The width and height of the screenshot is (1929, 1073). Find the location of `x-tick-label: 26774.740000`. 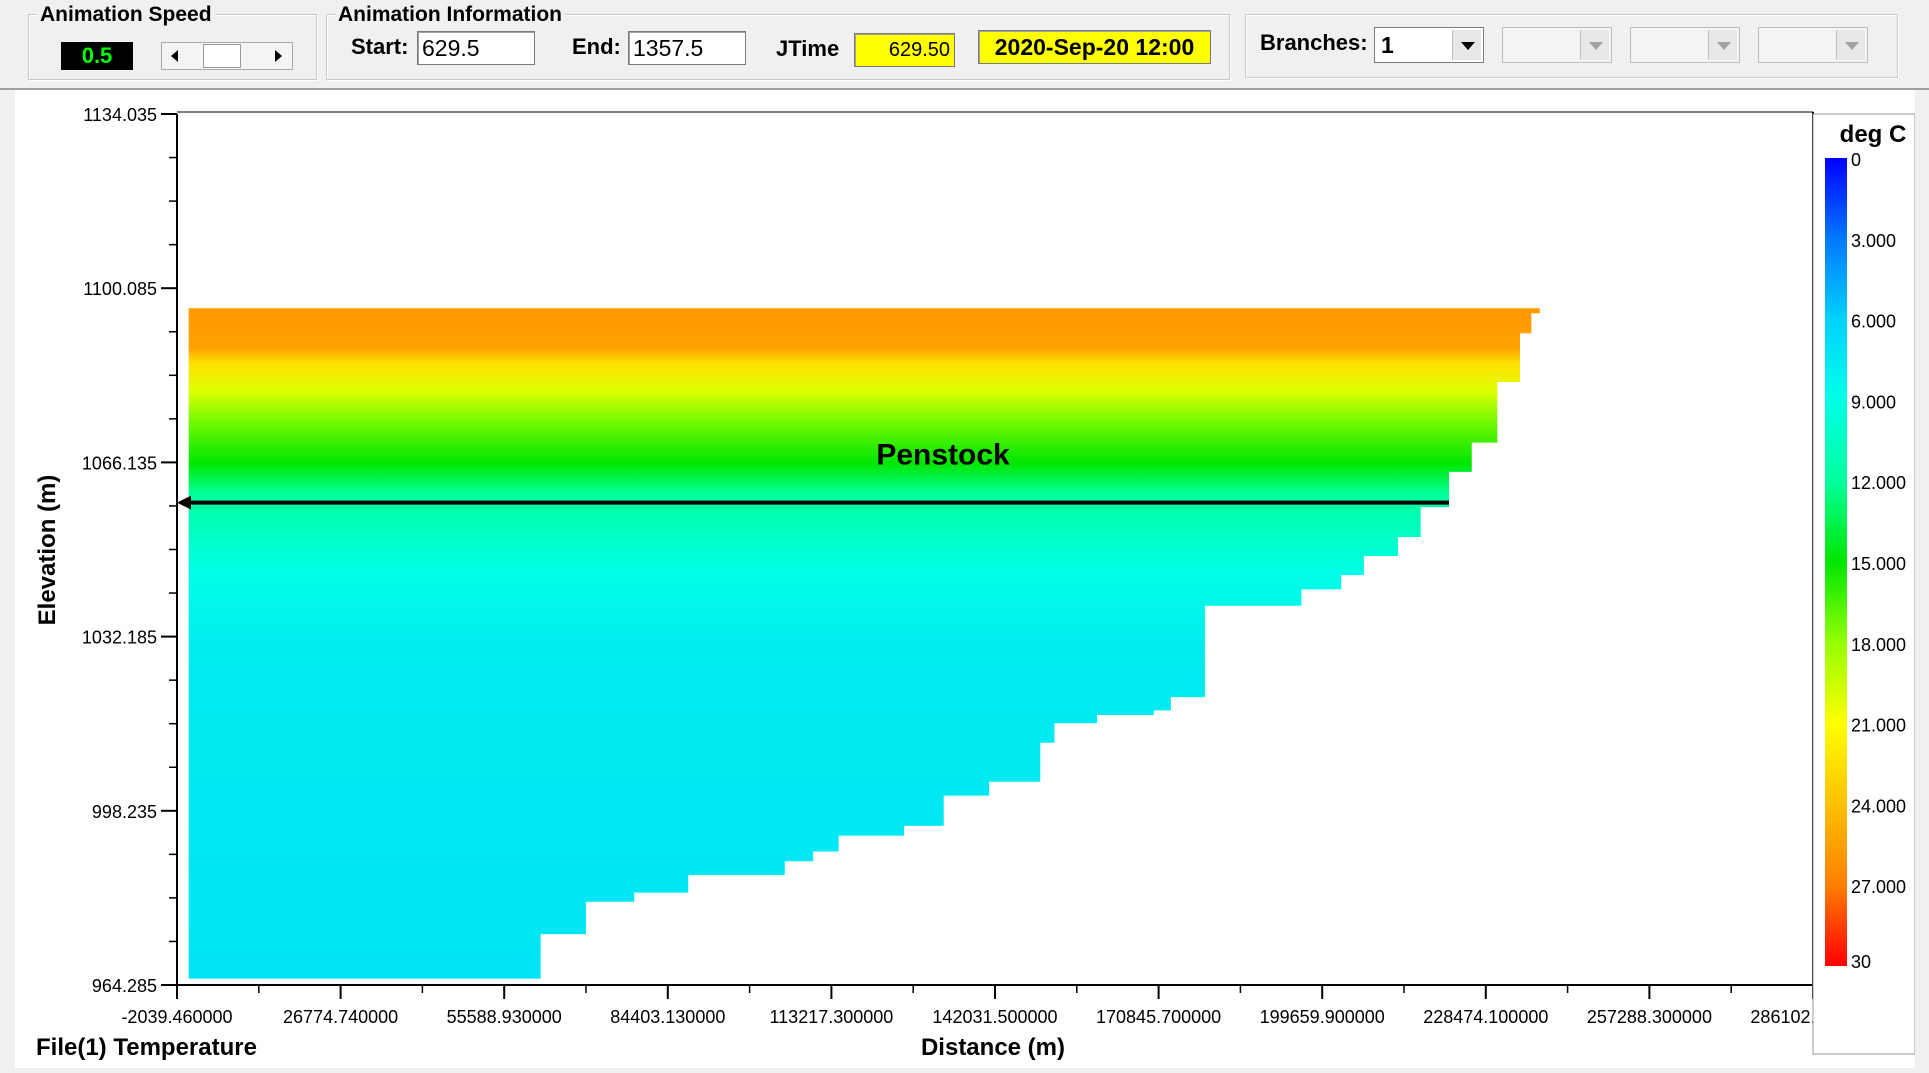

x-tick-label: 26774.740000 is located at coordinates (340, 1017).